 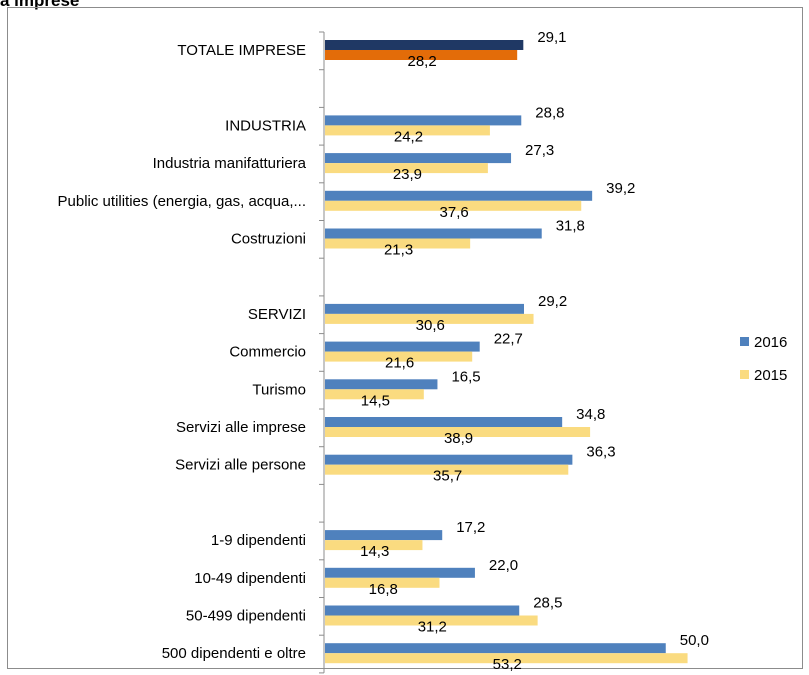 I want to click on data-label-2015: 31,2, so click(x=432, y=627).